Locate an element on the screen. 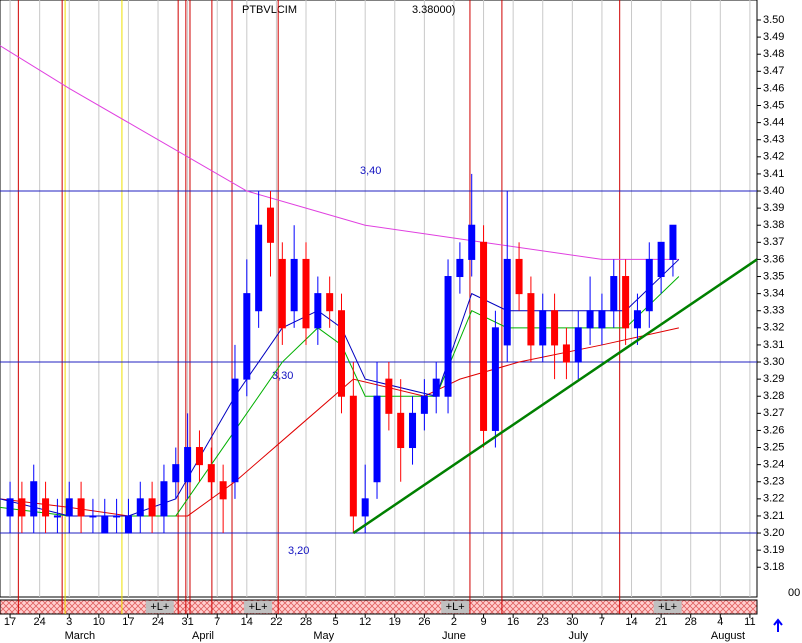  y-tick-label: 3.37 is located at coordinates (773, 242).